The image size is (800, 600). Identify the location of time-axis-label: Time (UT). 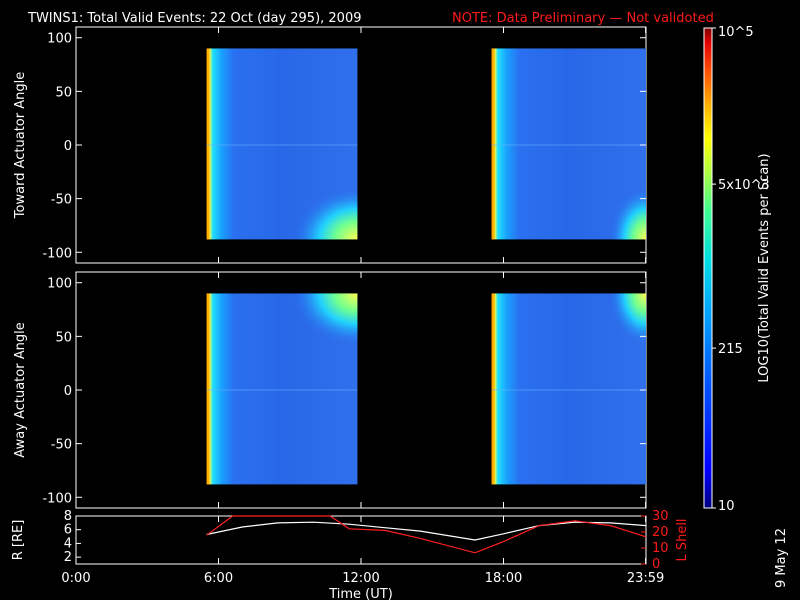
(360, 593).